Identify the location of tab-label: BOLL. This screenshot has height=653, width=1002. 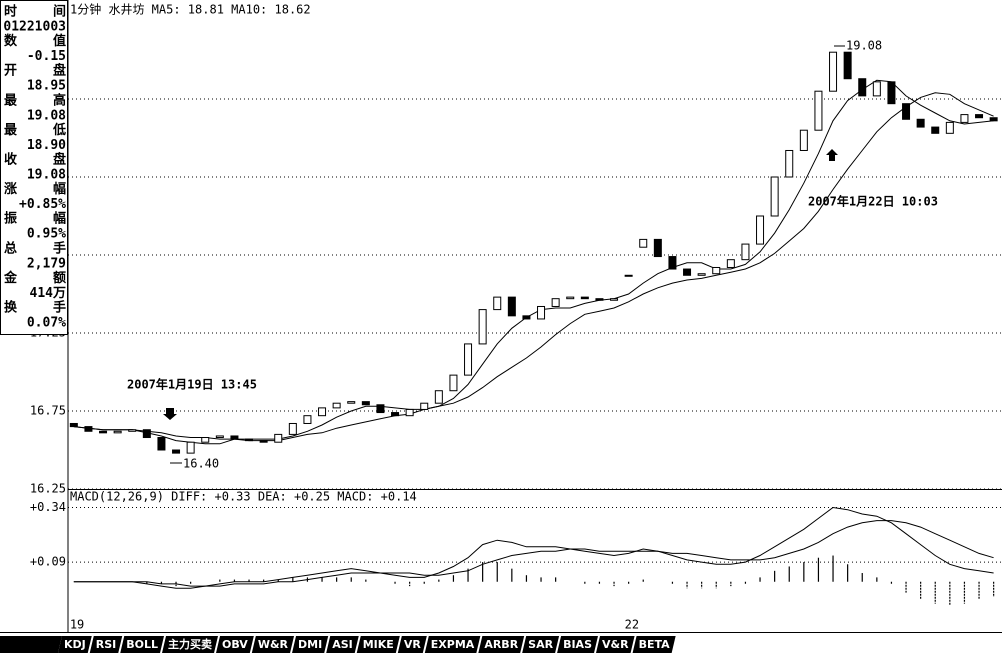
(142, 644).